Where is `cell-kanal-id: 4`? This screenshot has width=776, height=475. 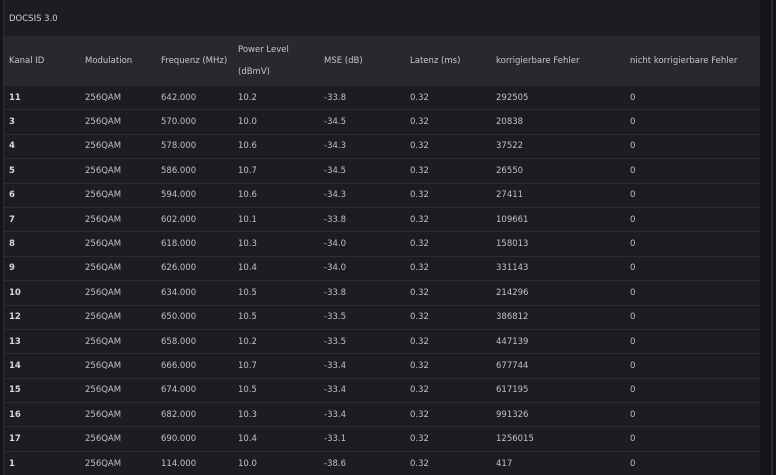 cell-kanal-id: 4 is located at coordinates (44, 146).